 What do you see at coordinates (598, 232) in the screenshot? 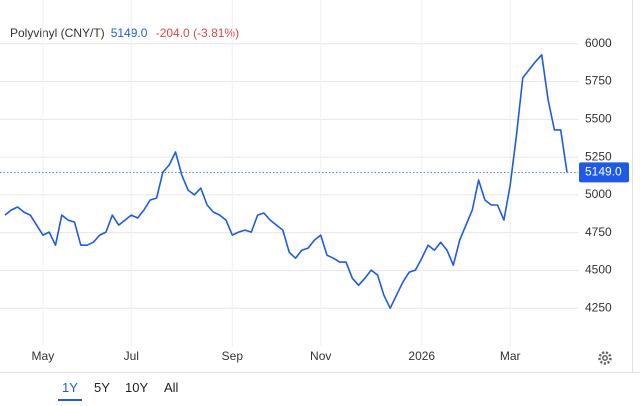
I see `y-tick-label: 4750` at bounding box center [598, 232].